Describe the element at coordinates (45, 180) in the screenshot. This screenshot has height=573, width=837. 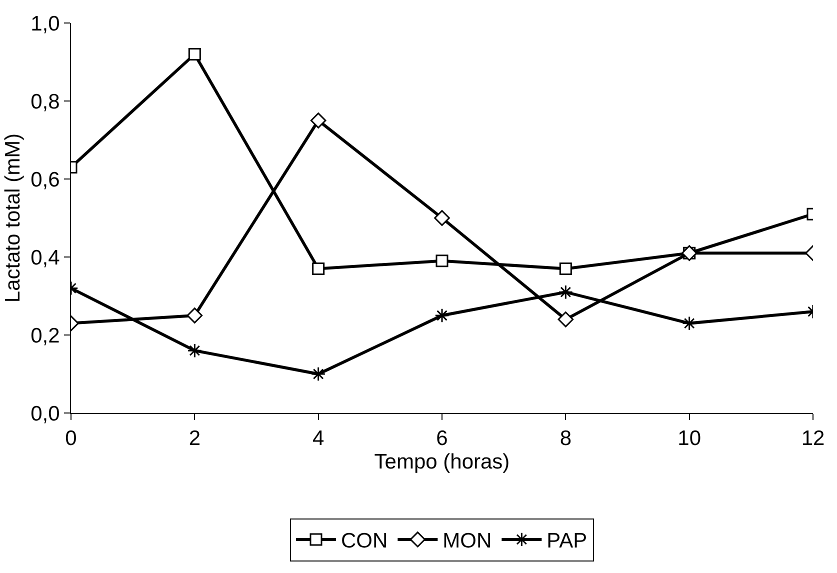
I see `y-tick-label: 0,6` at that location.